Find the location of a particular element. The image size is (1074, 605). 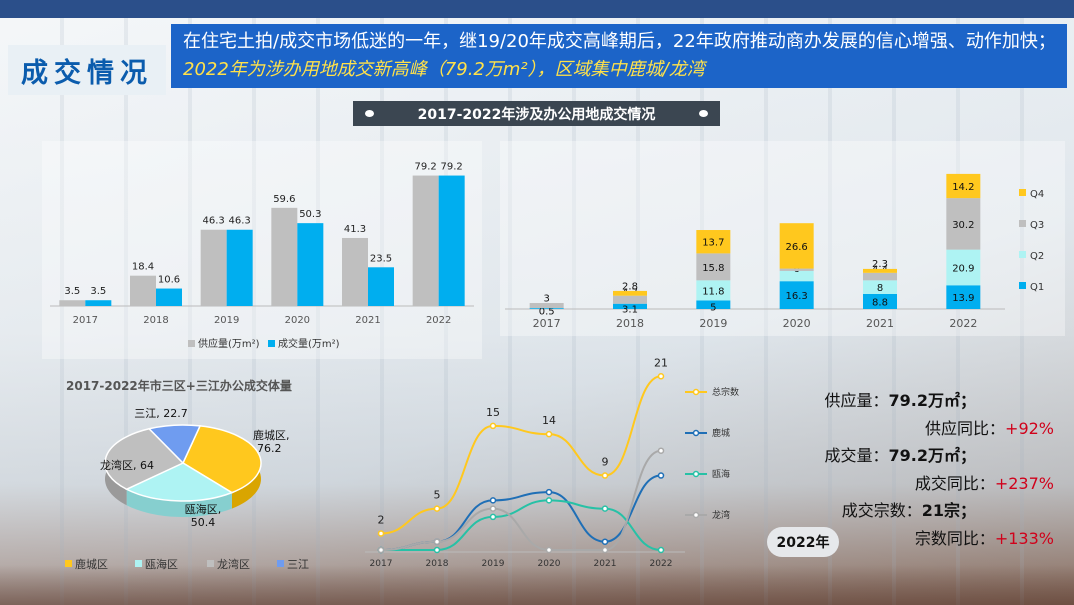

bar-supply-2019 is located at coordinates (213, 267).